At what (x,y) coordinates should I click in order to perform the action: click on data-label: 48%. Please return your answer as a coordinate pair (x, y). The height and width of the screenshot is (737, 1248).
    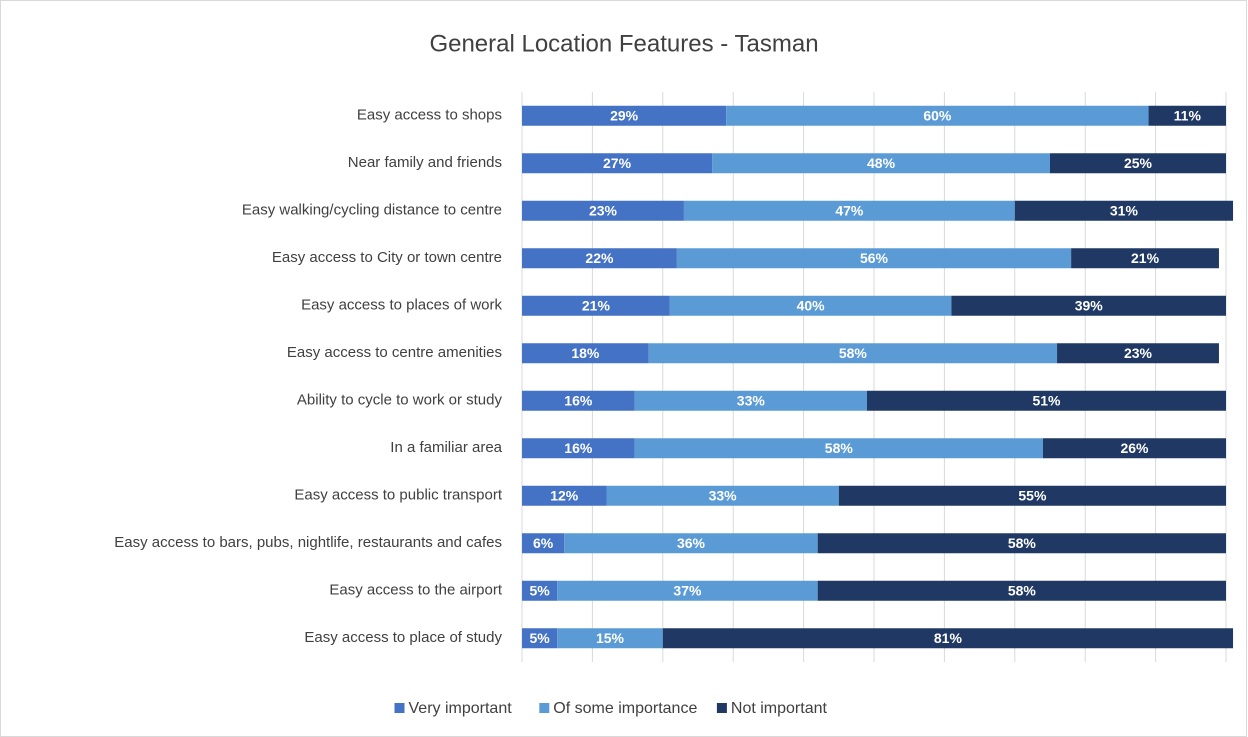
    Looking at the image, I should click on (881, 163).